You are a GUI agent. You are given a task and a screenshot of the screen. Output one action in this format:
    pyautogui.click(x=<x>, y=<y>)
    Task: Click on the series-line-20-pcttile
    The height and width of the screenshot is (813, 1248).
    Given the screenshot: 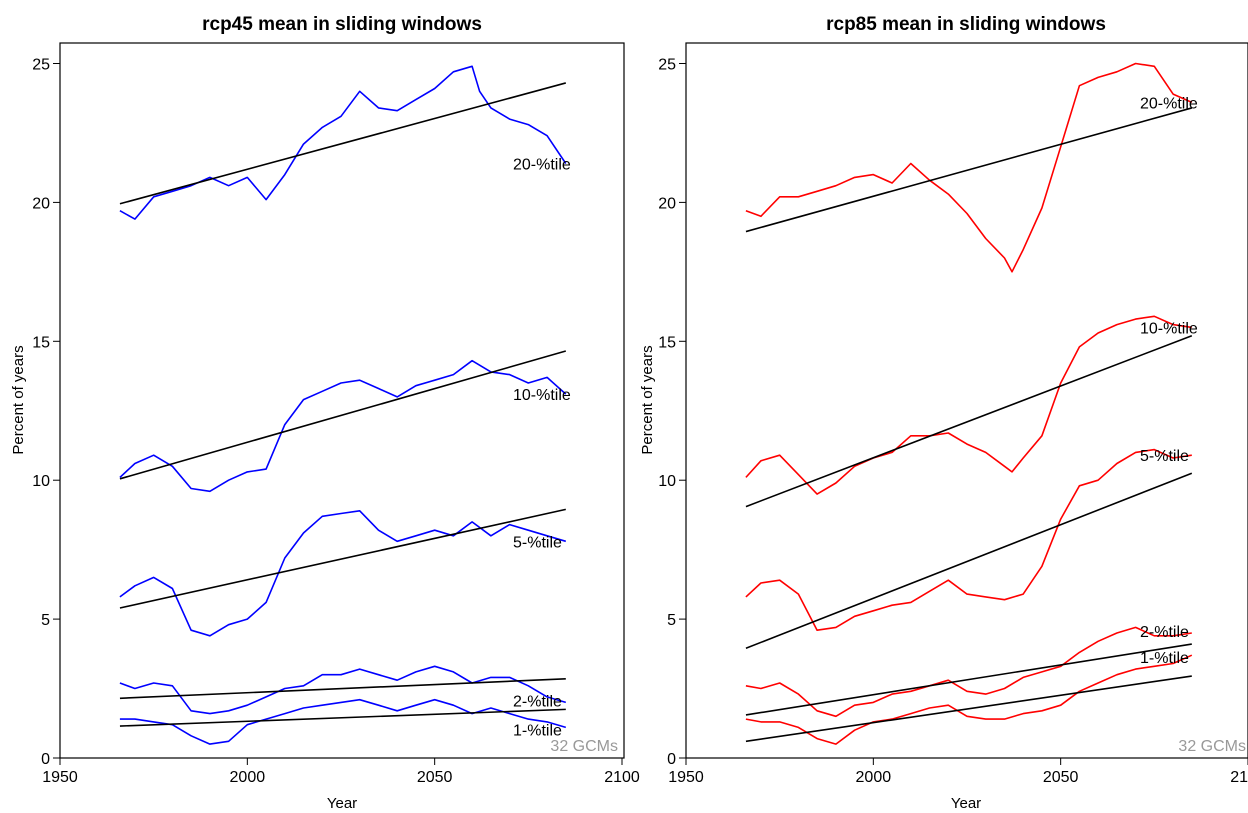 What is the action you would take?
    pyautogui.click(x=969, y=167)
    